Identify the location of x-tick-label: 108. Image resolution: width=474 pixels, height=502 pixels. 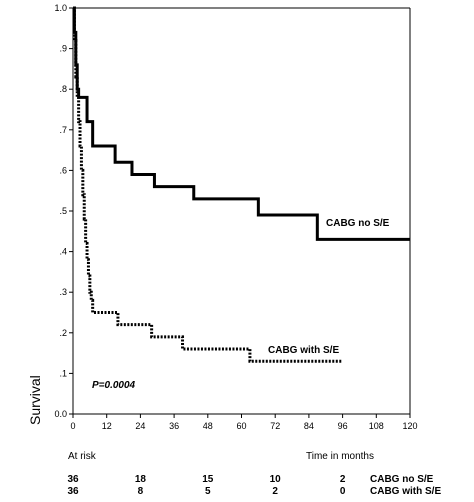
(376, 426).